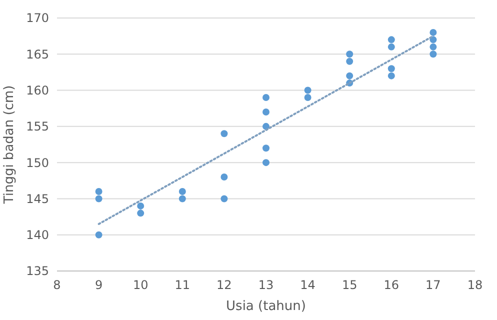 The height and width of the screenshot is (320, 497). I want to click on y-tick-label: 160, so click(37, 90).